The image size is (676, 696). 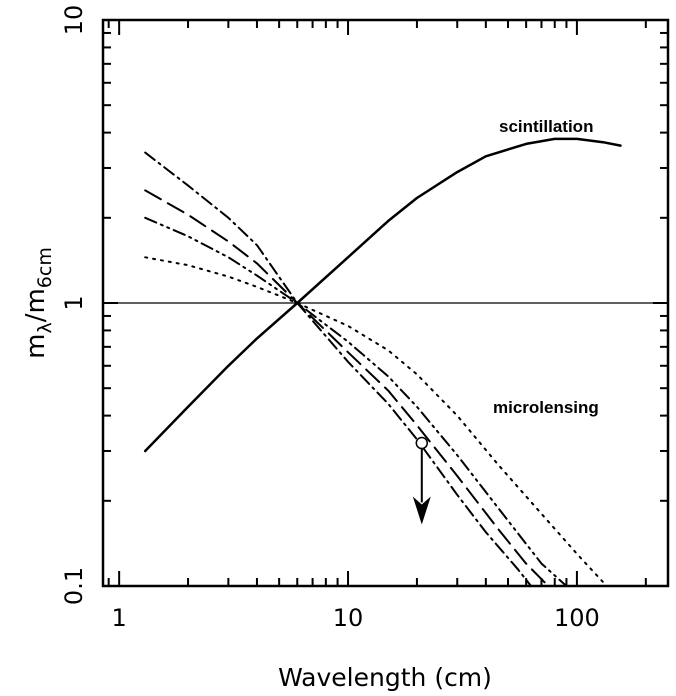 I want to click on x-tick-label: 10, so click(x=348, y=618).